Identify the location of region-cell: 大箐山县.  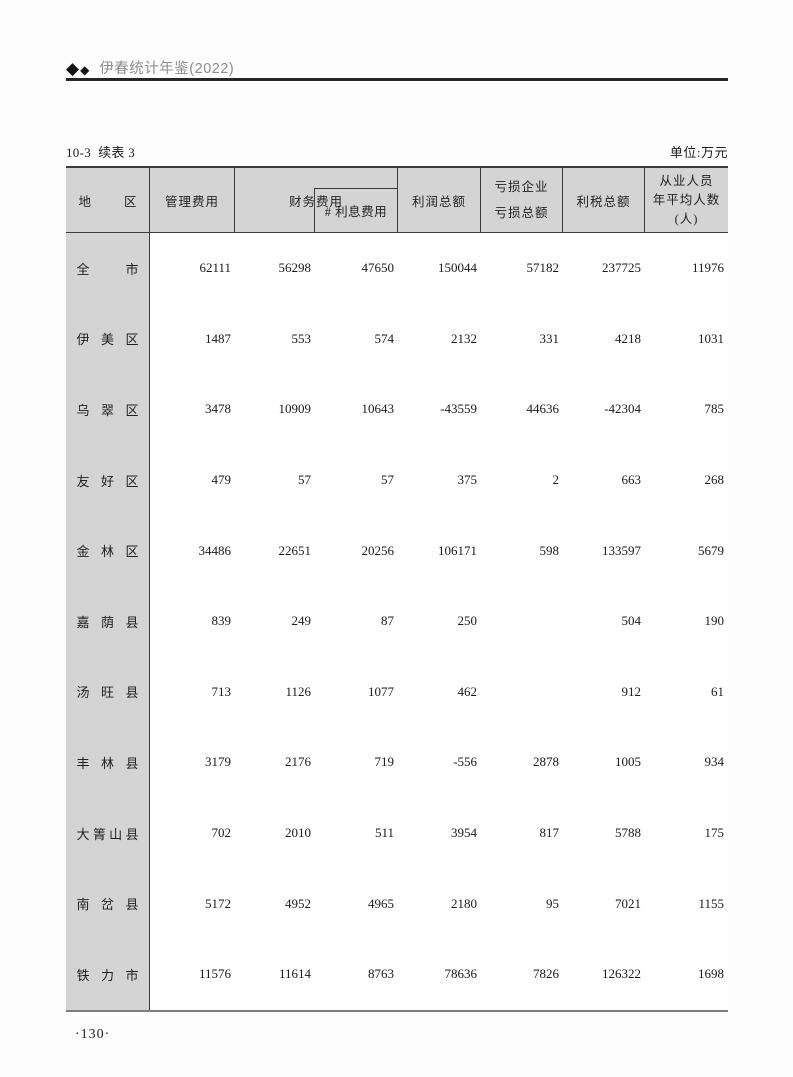
(108, 833).